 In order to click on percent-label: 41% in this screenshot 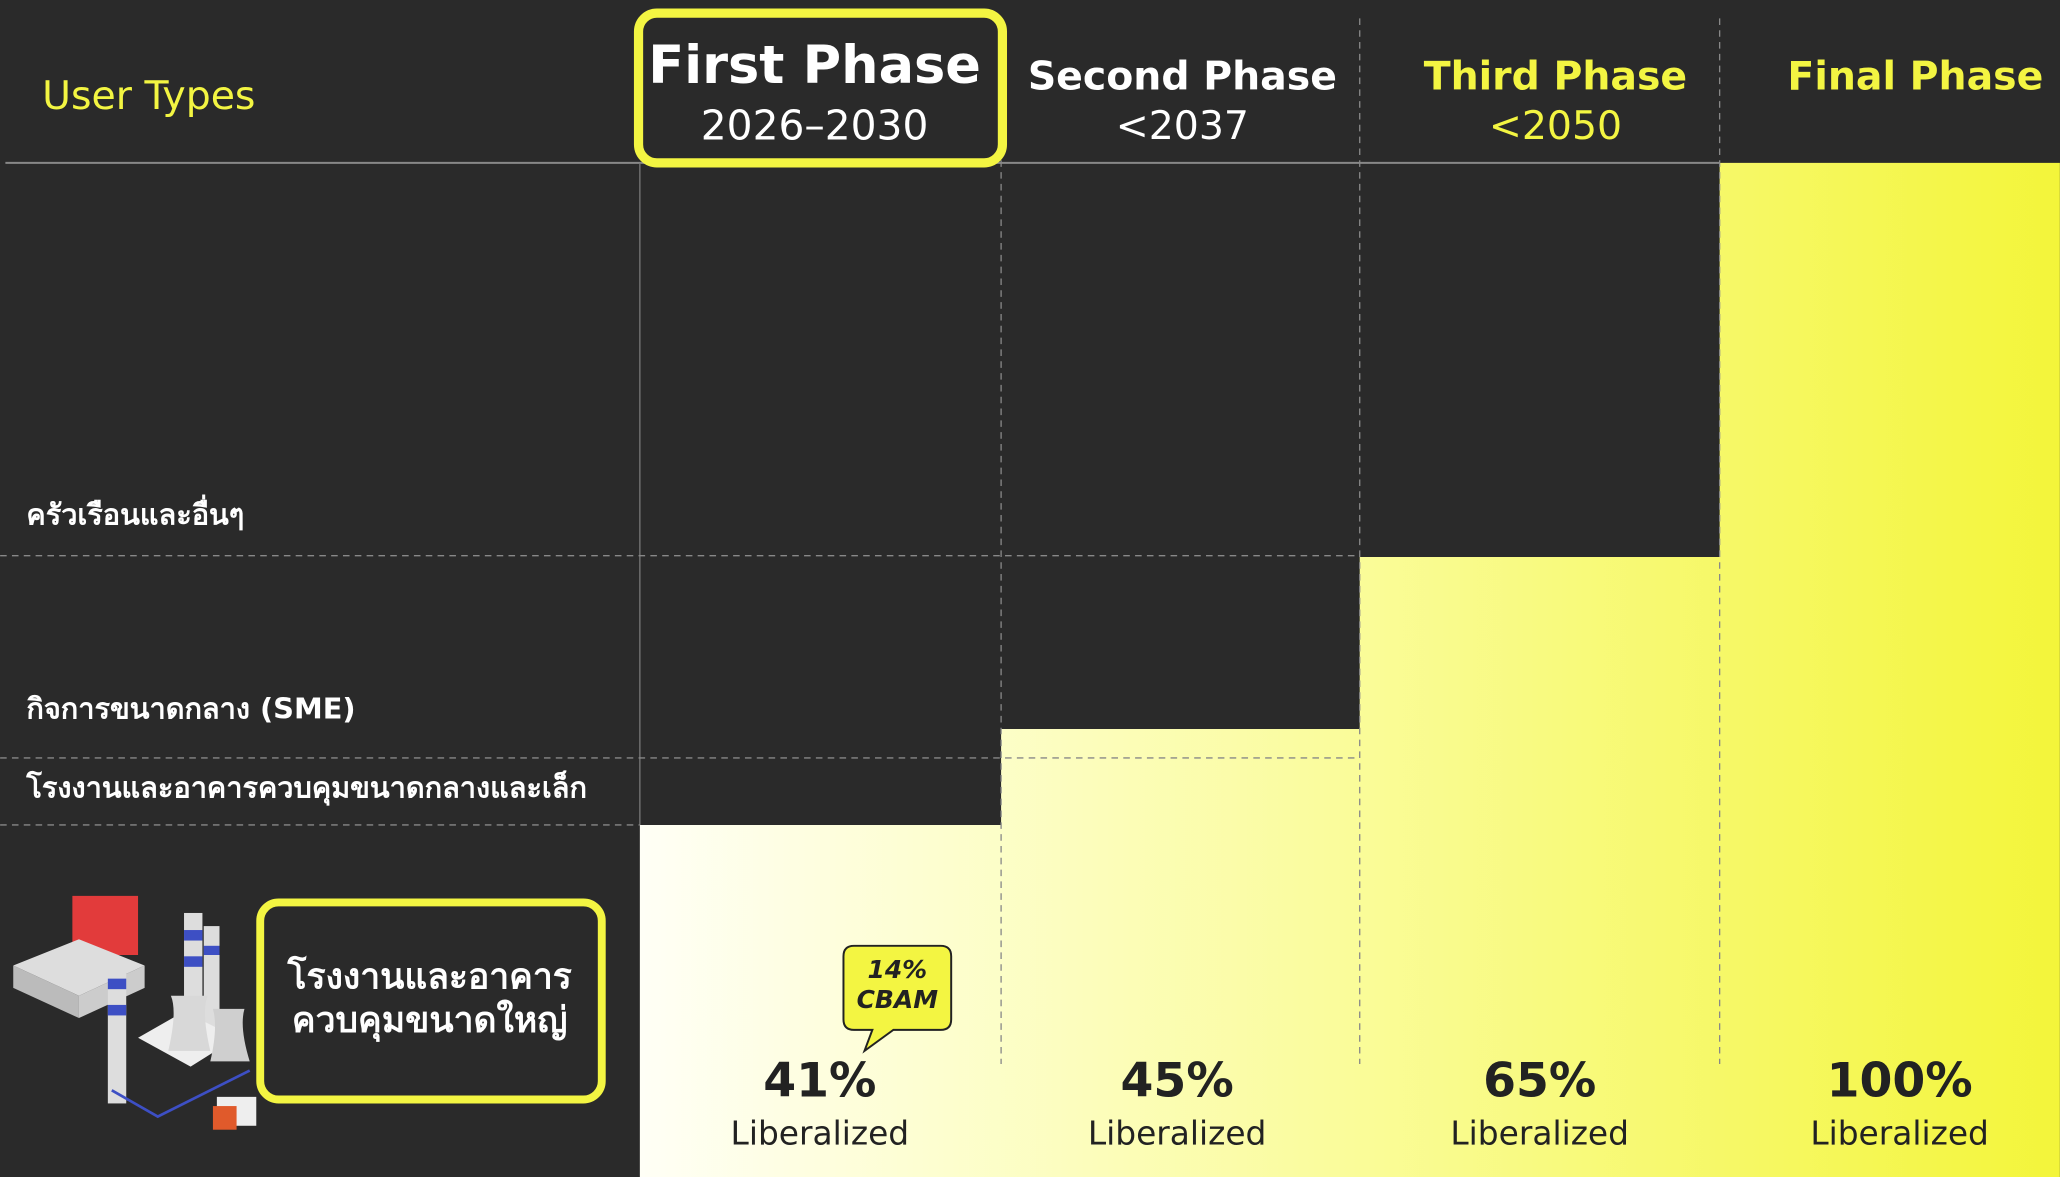, I will do `click(819, 1081)`.